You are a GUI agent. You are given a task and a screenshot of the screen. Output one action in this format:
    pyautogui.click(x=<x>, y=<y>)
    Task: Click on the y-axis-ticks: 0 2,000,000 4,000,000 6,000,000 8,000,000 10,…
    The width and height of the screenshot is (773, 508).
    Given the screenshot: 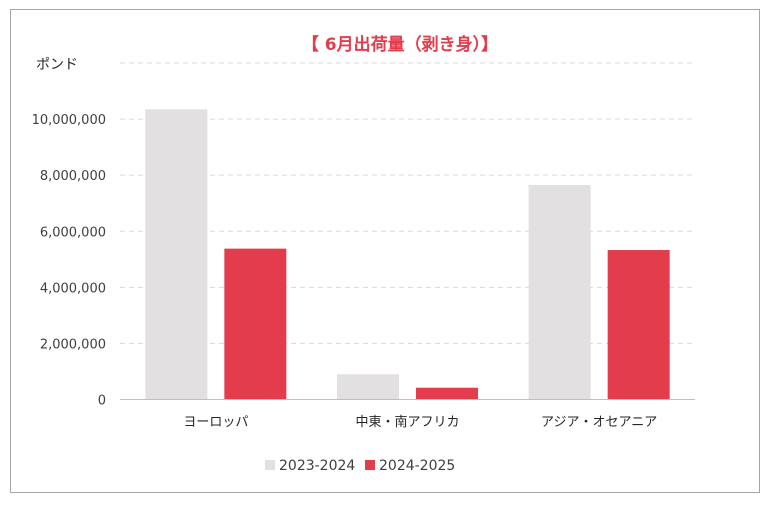 What is the action you would take?
    pyautogui.click(x=69, y=260)
    